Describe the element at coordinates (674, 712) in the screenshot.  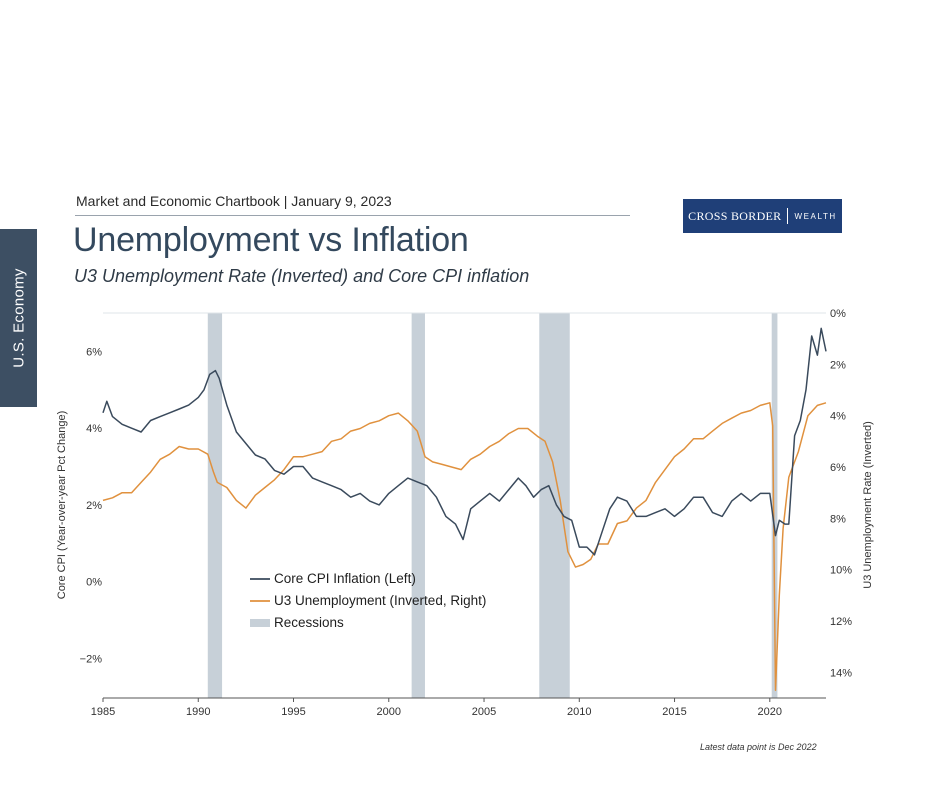
I see `x-tick-label: 2015` at that location.